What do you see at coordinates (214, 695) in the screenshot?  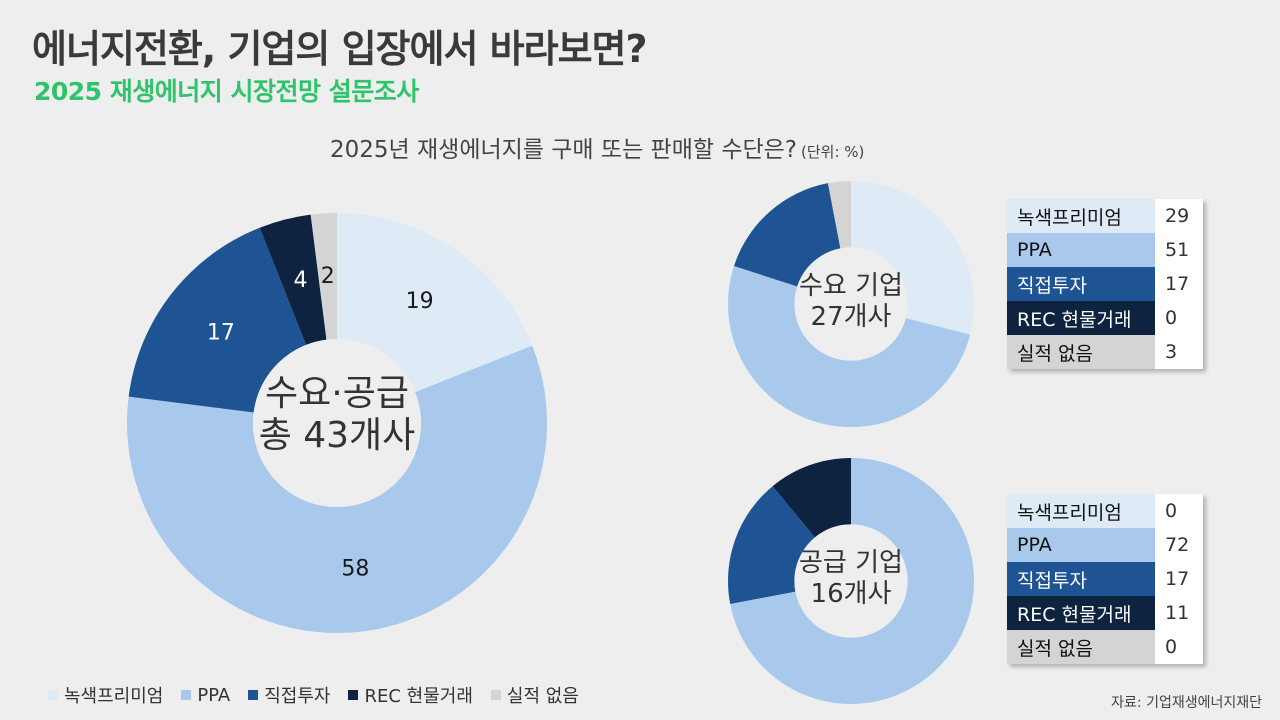 I see `legend-label: PPA` at bounding box center [214, 695].